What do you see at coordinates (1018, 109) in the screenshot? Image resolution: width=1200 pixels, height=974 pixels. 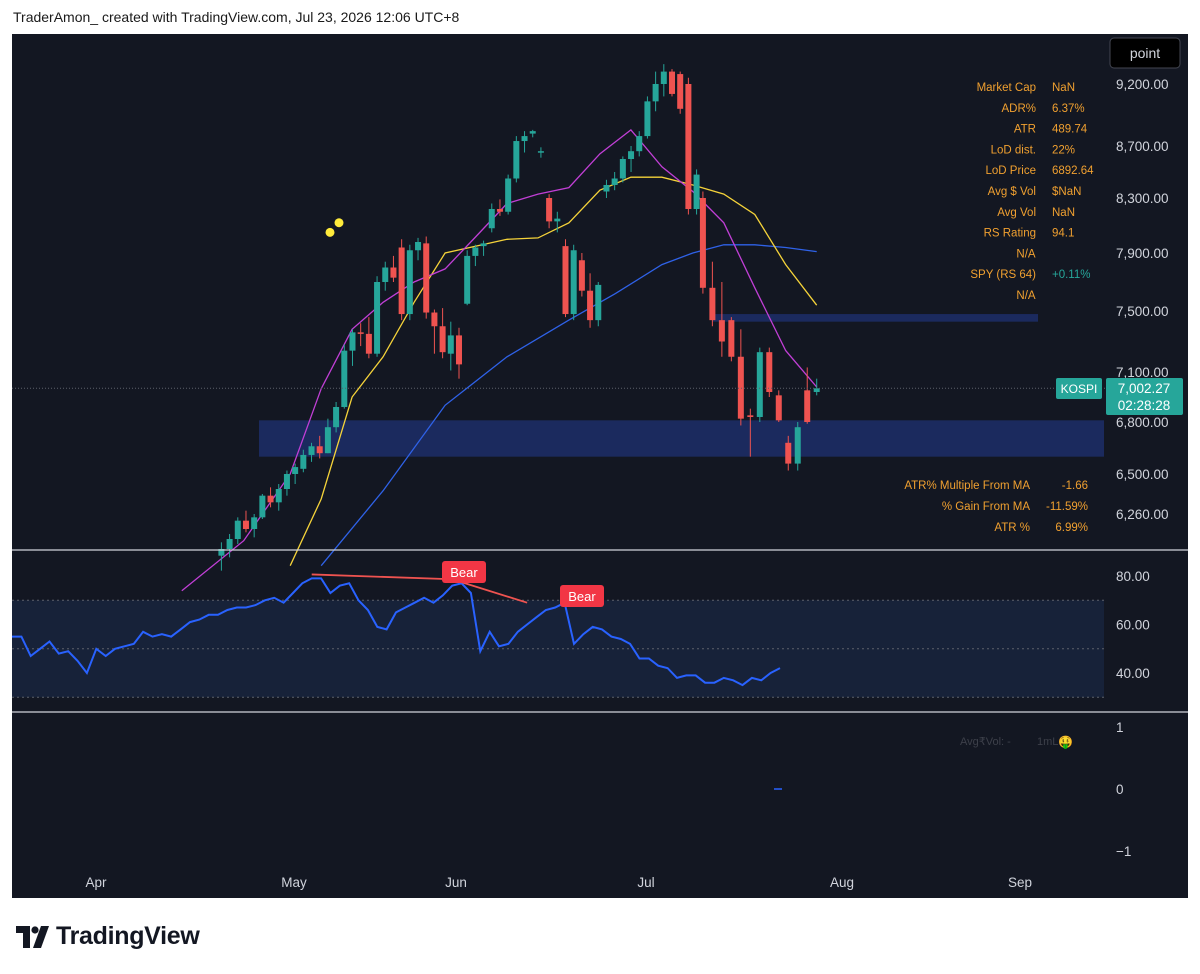 I see `stat-label: ADR%` at bounding box center [1018, 109].